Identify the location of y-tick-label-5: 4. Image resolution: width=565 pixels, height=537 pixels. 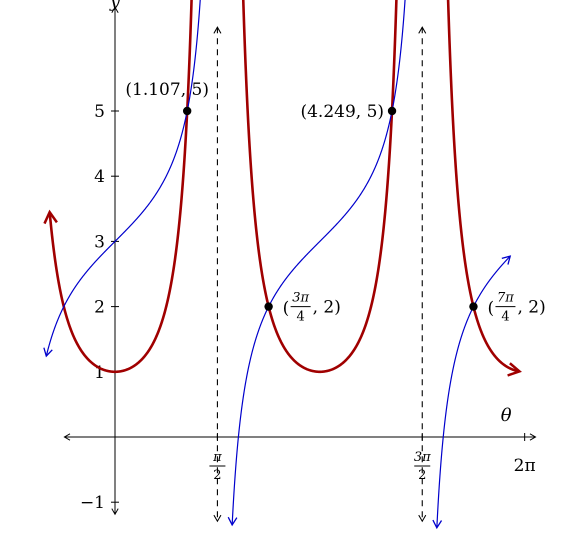
(99, 177).